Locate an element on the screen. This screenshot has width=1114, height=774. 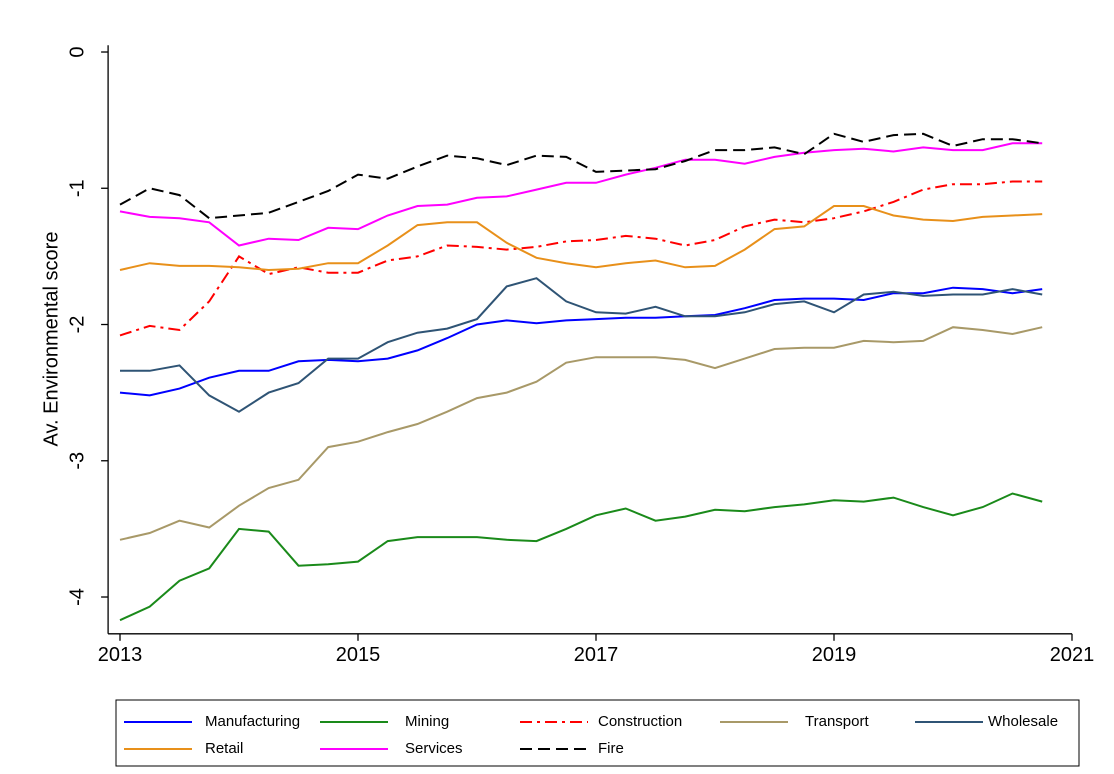
x-tick-label: 2015 is located at coordinates (358, 655).